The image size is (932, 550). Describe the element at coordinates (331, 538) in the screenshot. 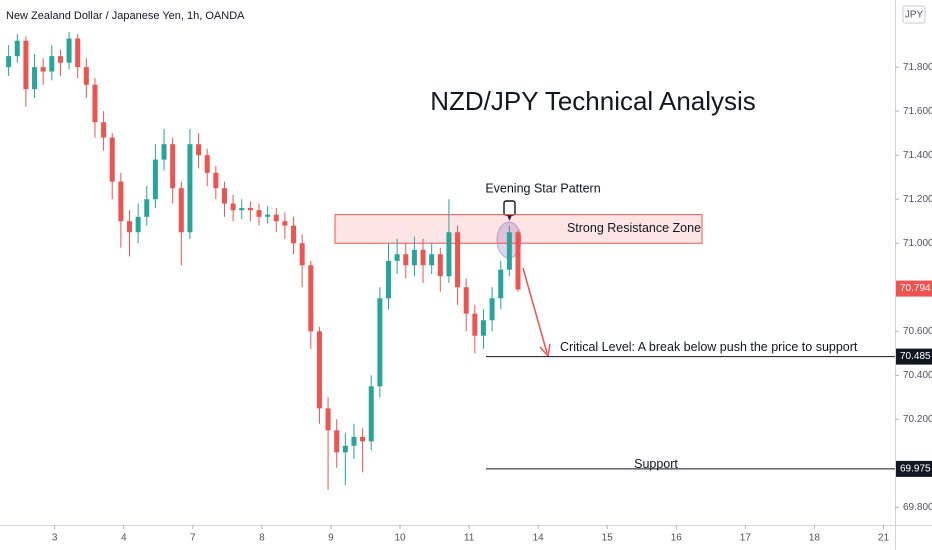

I see `x-tick-label: 9` at that location.